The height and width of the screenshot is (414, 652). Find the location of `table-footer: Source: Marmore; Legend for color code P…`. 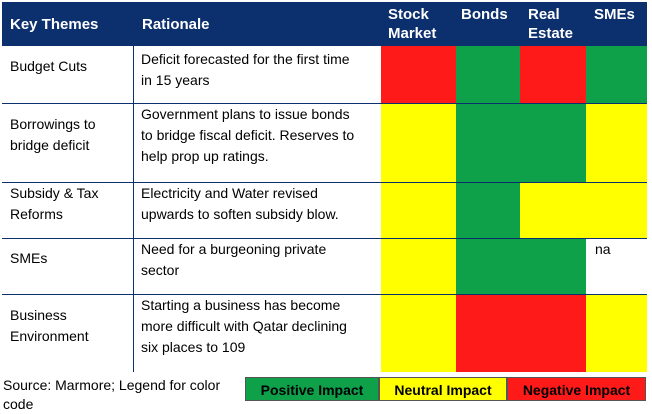

table-footer: Source: Marmore; Legend for color code P… is located at coordinates (326, 393).